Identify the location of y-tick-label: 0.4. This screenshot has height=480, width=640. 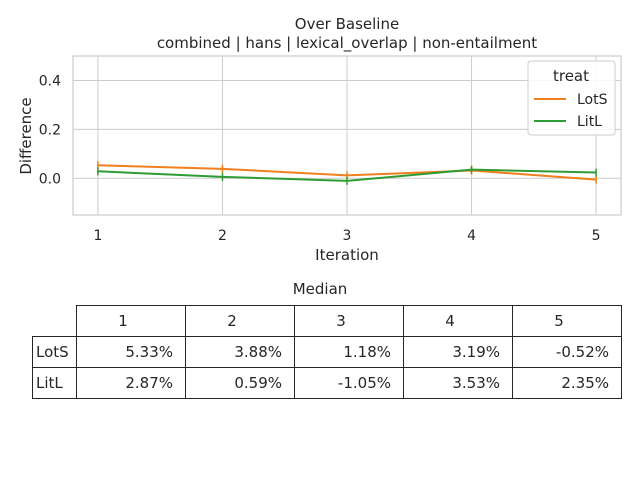
(50, 81).